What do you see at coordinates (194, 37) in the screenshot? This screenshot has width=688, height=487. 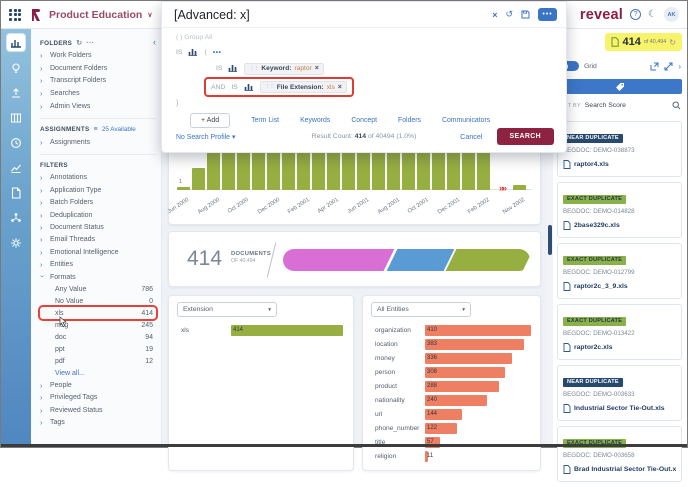 I see `group-all-control: ( ) Group All` at bounding box center [194, 37].